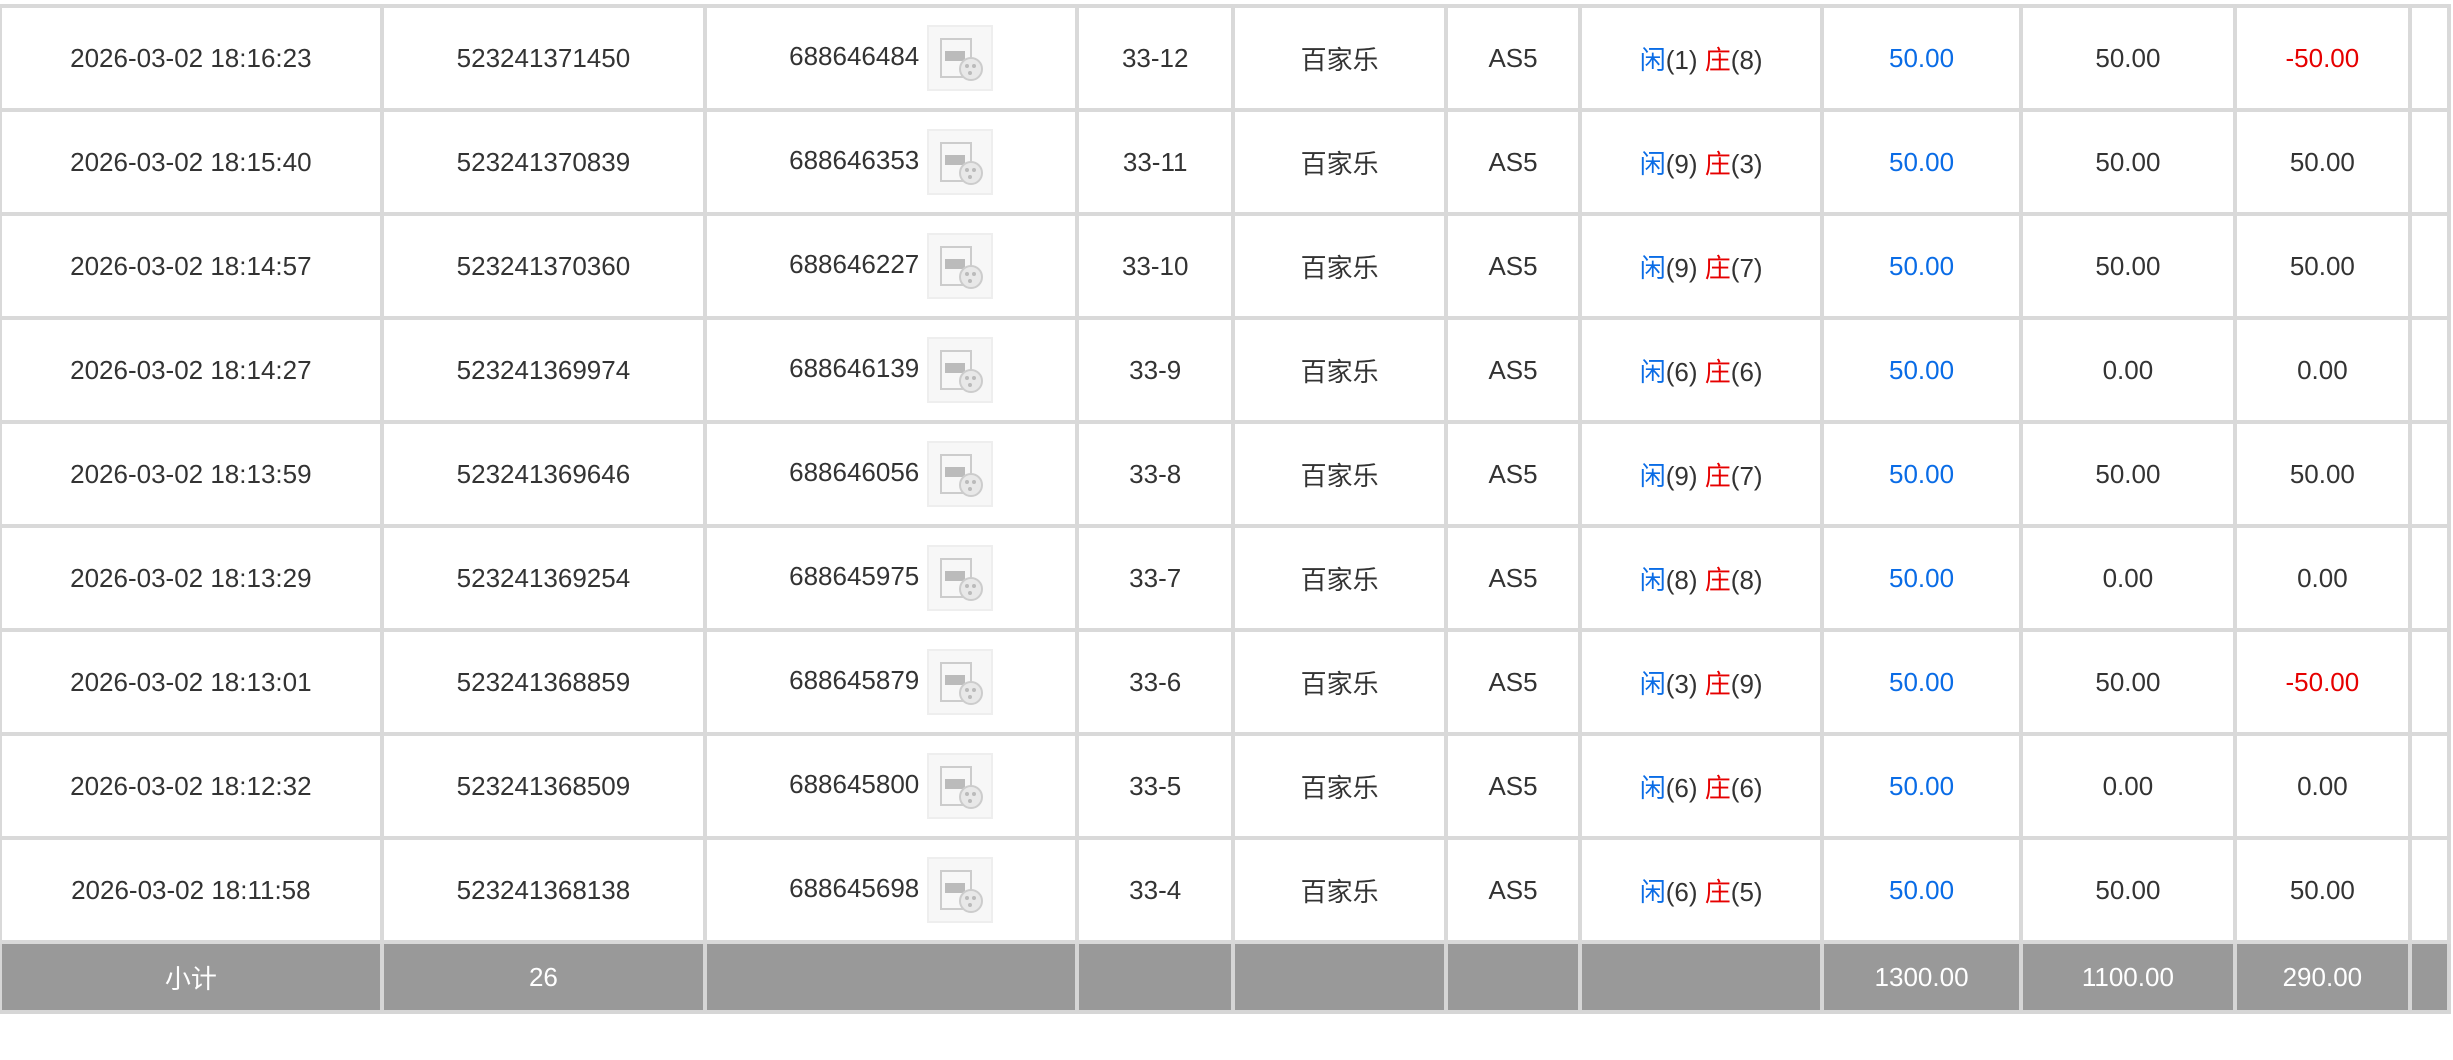 Image resolution: width=2453 pixels, height=1060 pixels. I want to click on win-loss: 0.00, so click(2322, 370).